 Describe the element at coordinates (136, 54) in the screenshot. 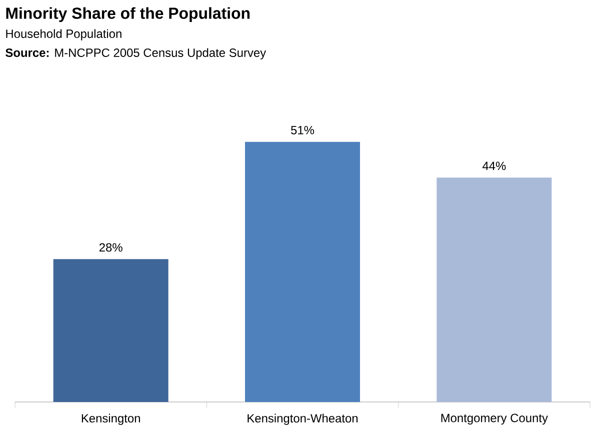

I see `text: Source: M-NCPPC 2005 Census Update Survey` at that location.